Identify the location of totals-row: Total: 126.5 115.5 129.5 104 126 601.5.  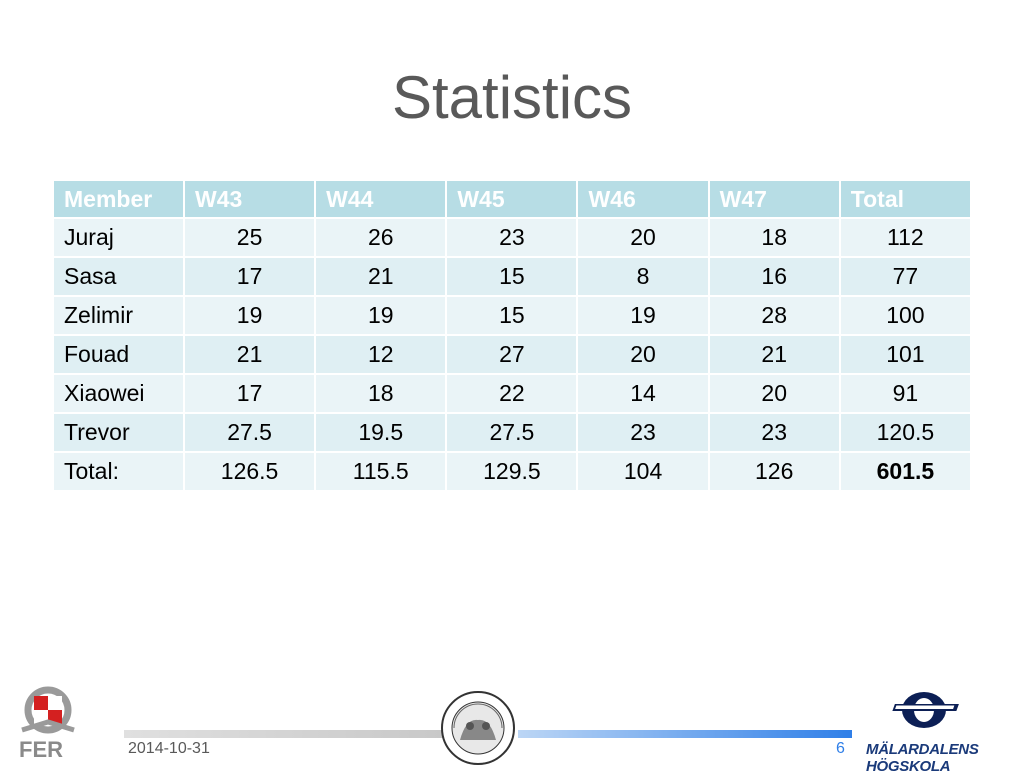
(512, 471).